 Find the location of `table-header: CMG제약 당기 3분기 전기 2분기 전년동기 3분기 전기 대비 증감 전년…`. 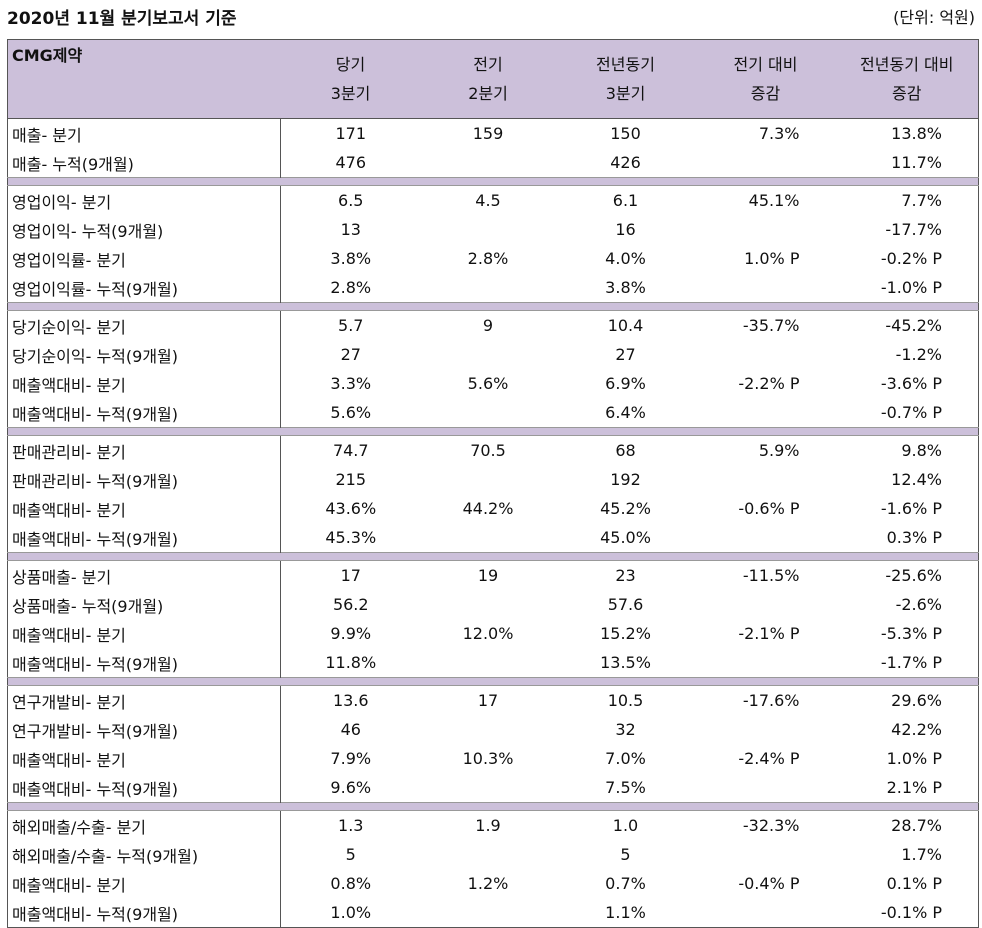

table-header: CMG제약 당기 3분기 전기 2분기 전년동기 3분기 전기 대비 증감 전년… is located at coordinates (493, 79).